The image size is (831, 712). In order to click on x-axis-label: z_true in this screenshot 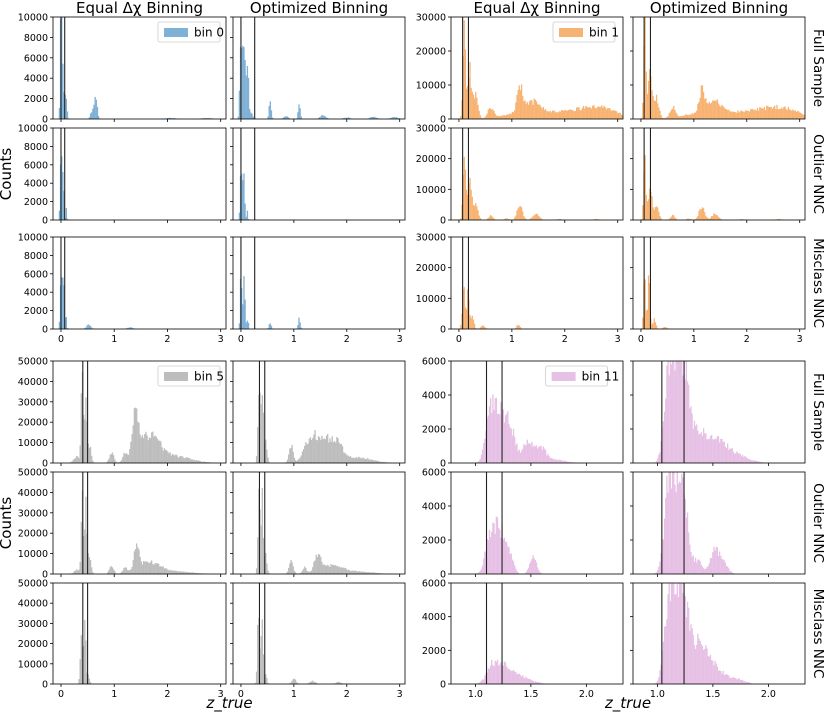, I will do `click(627, 703)`.